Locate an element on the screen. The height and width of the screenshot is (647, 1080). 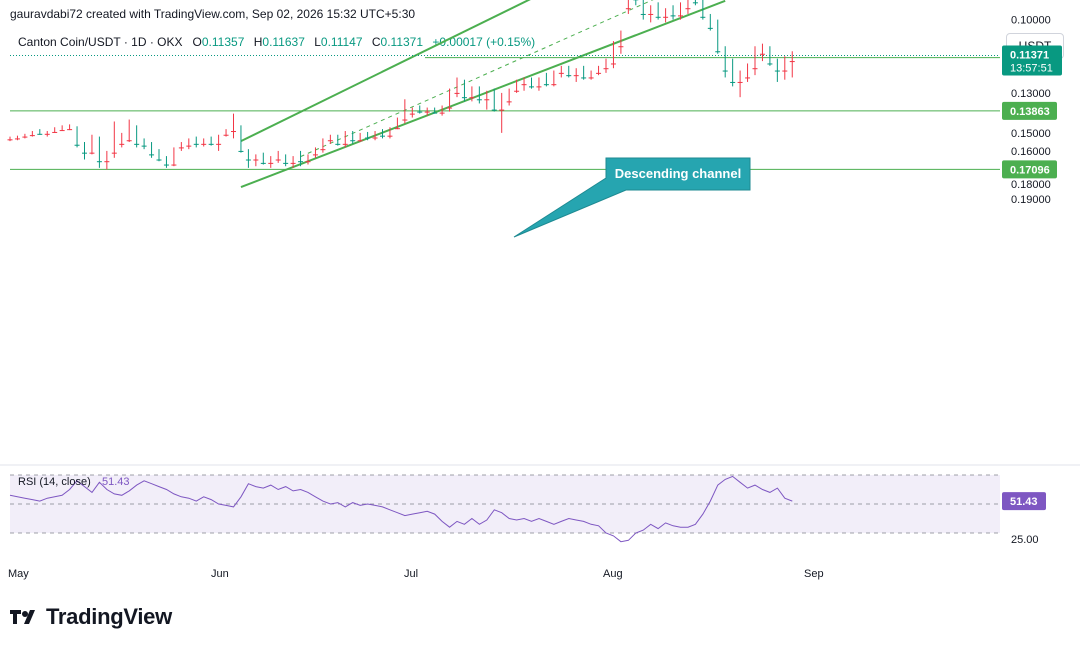
rsi-value-inline: 51.43 is located at coordinates (116, 482).